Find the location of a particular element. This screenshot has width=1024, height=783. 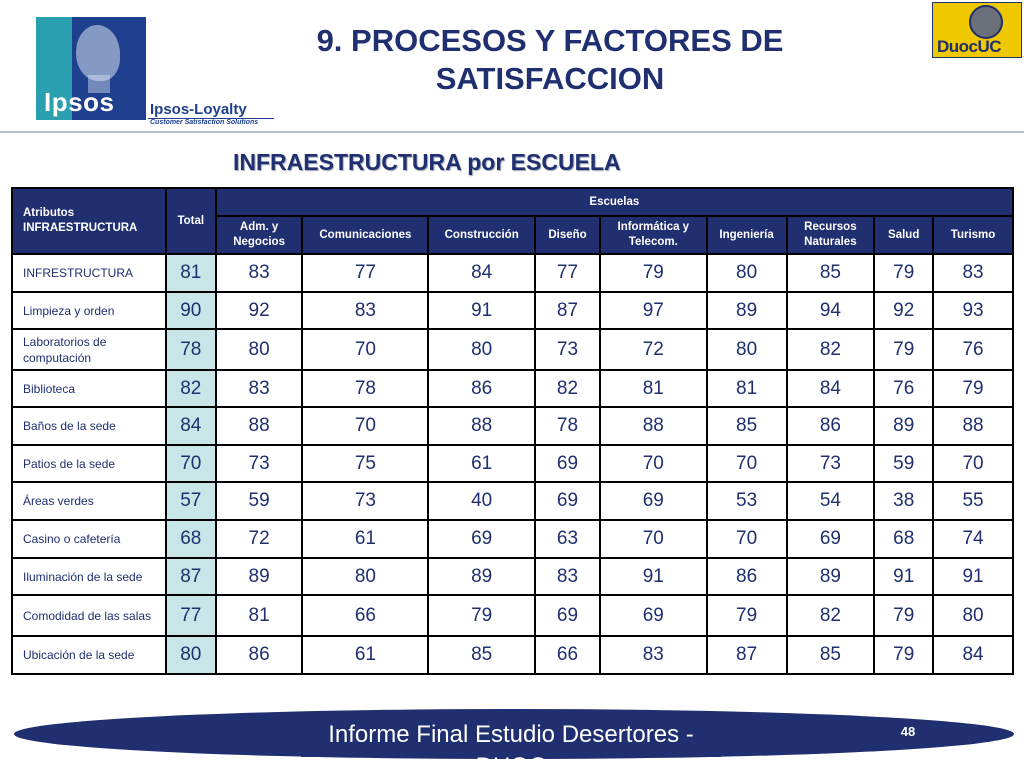

header-school: Adm. y Negocios is located at coordinates (259, 235).